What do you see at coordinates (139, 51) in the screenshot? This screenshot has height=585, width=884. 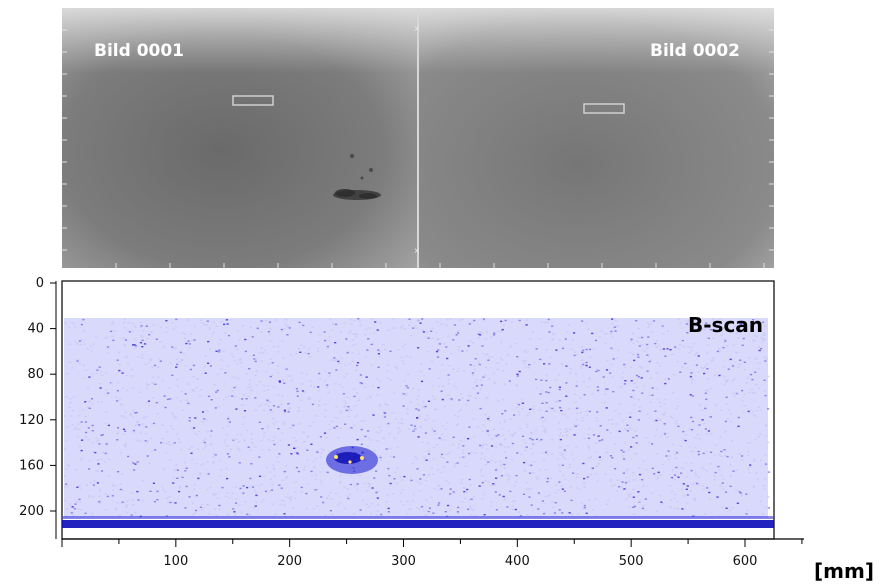 I see `label-bild-0001: Bild 0001` at bounding box center [139, 51].